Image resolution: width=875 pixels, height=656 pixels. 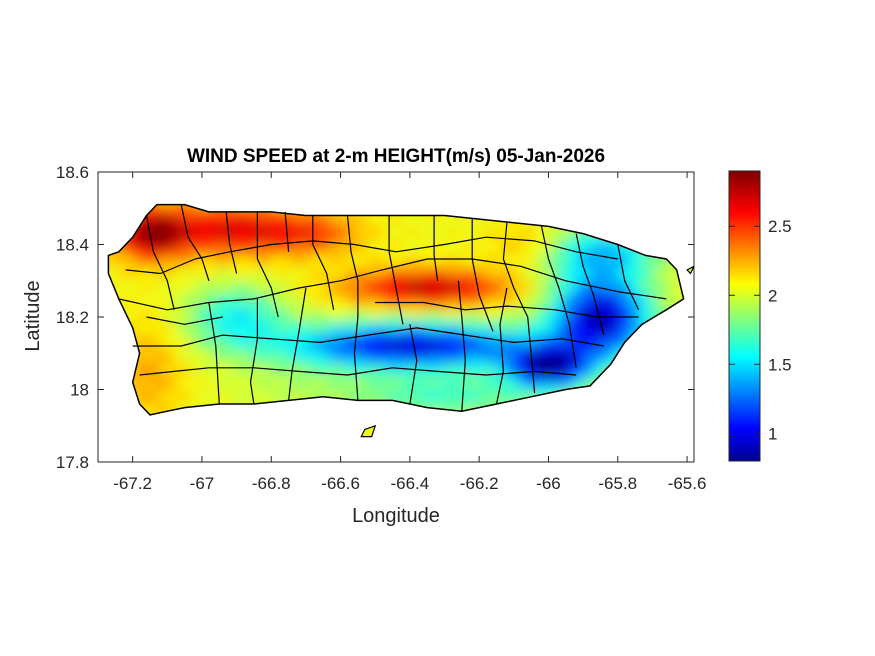 What do you see at coordinates (744, 316) in the screenshot?
I see `colorbar-gradient` at bounding box center [744, 316].